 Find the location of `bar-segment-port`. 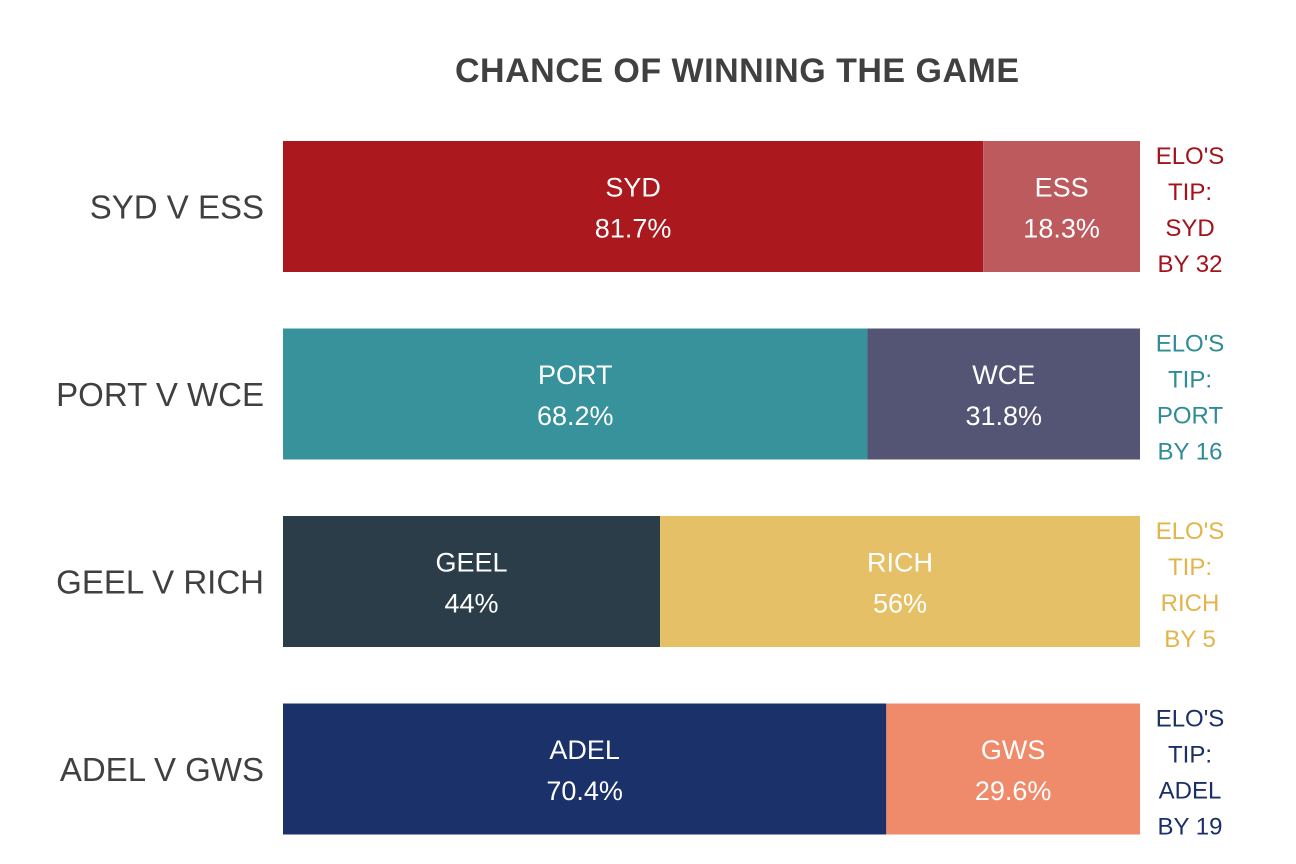

bar-segment-port is located at coordinates (575, 394).